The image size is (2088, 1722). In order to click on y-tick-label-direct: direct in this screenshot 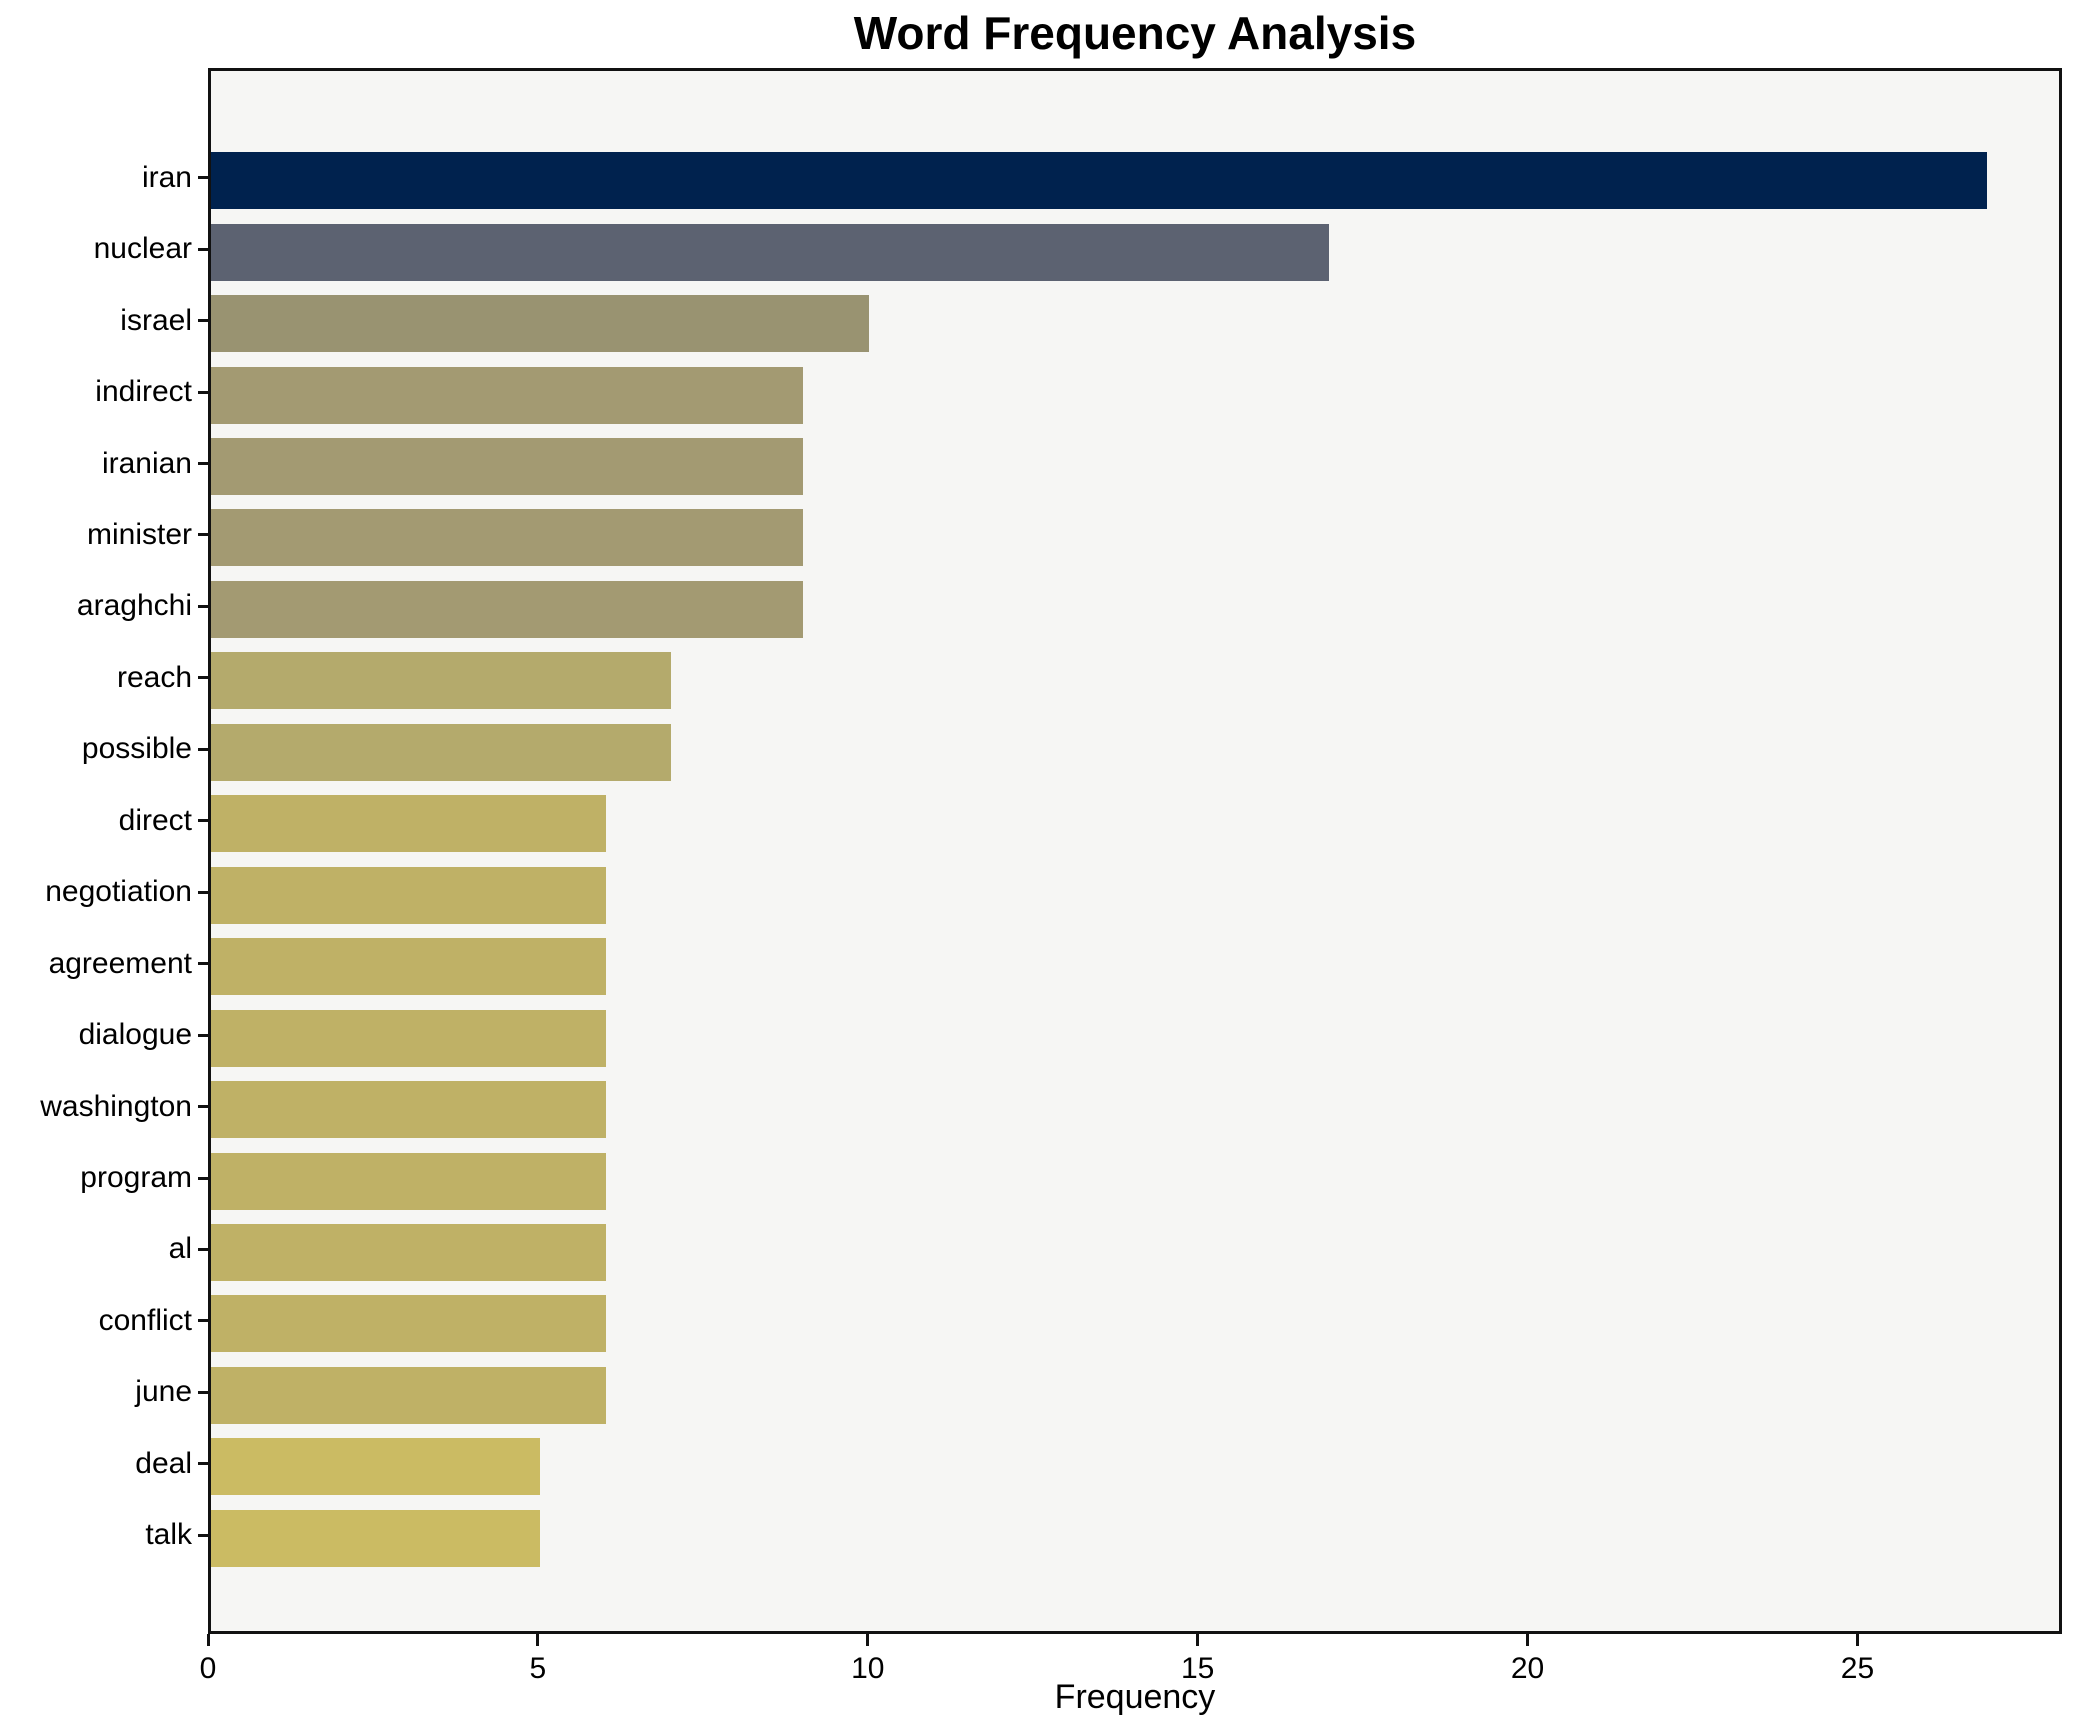, I will do `click(155, 820)`.